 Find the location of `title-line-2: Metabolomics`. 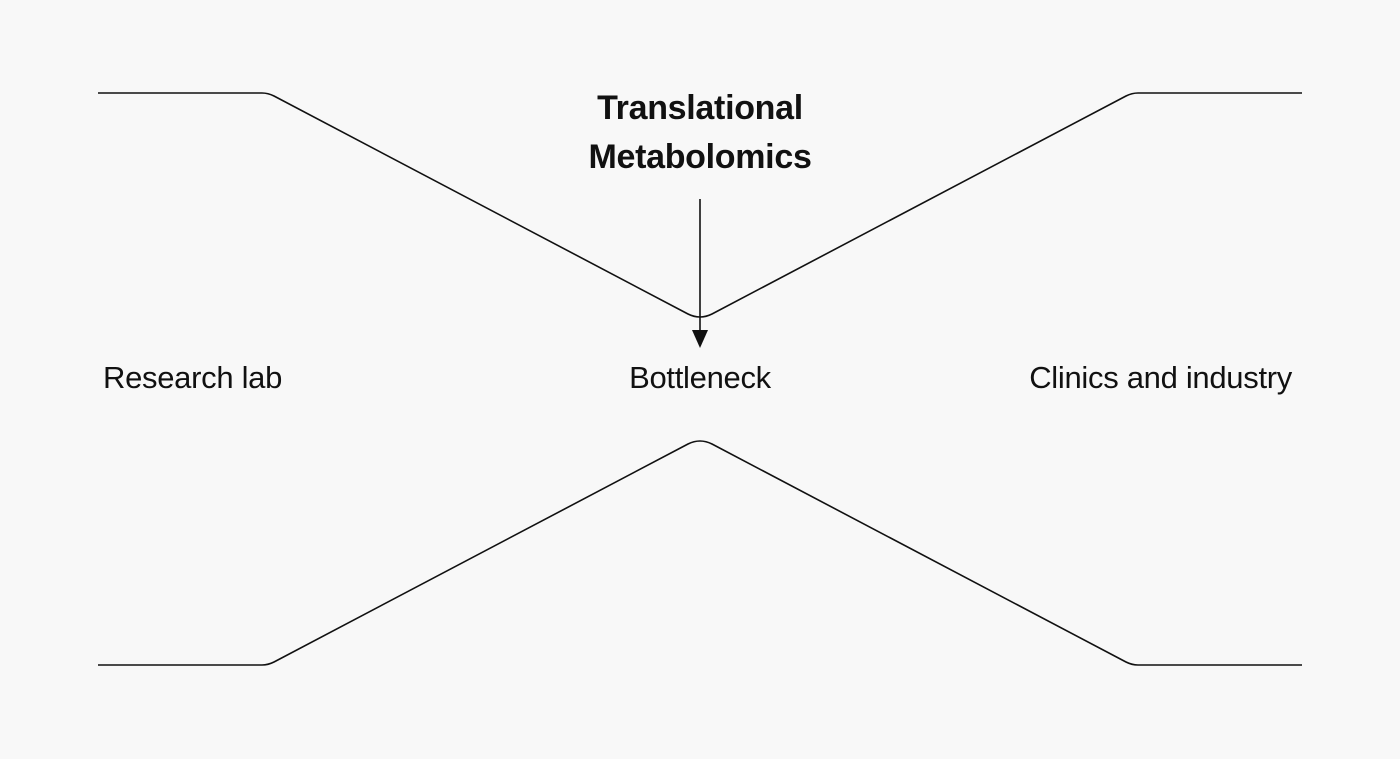

title-line-2: Metabolomics is located at coordinates (700, 157).